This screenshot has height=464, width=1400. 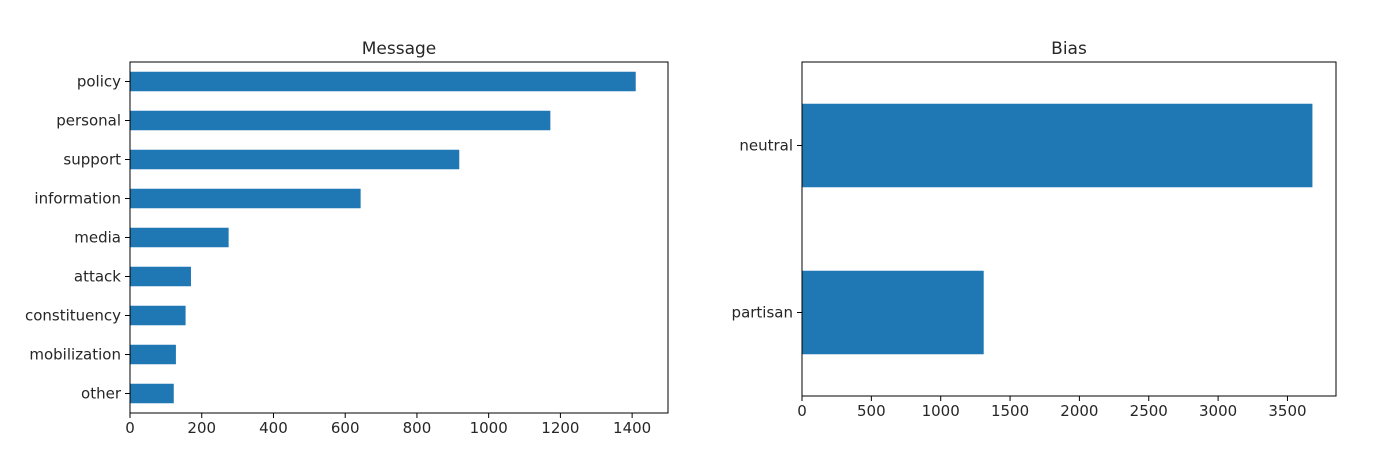 What do you see at coordinates (766, 146) in the screenshot?
I see `bias-ytick-label: neutral` at bounding box center [766, 146].